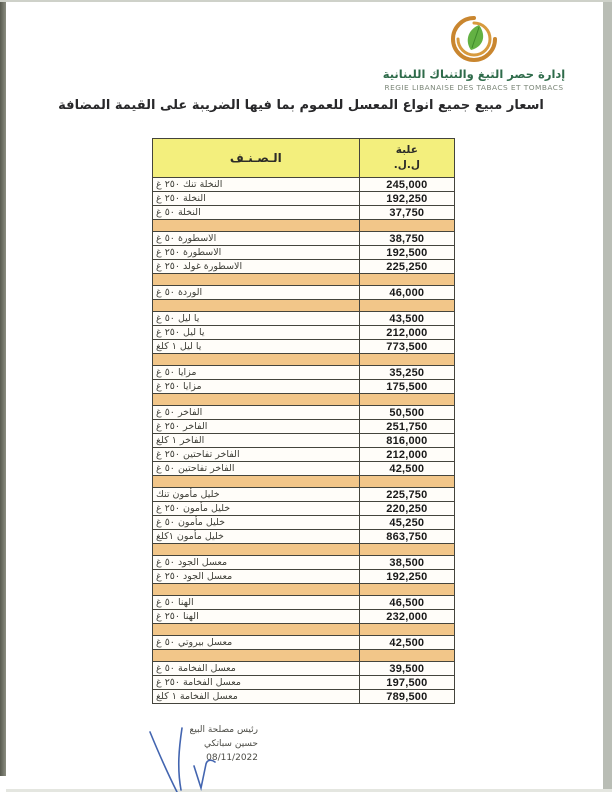 The width and height of the screenshot is (612, 792). I want to click on table-row: الفاخر تفاحتين ٢٥٠ غ 212,000, so click(304, 454).